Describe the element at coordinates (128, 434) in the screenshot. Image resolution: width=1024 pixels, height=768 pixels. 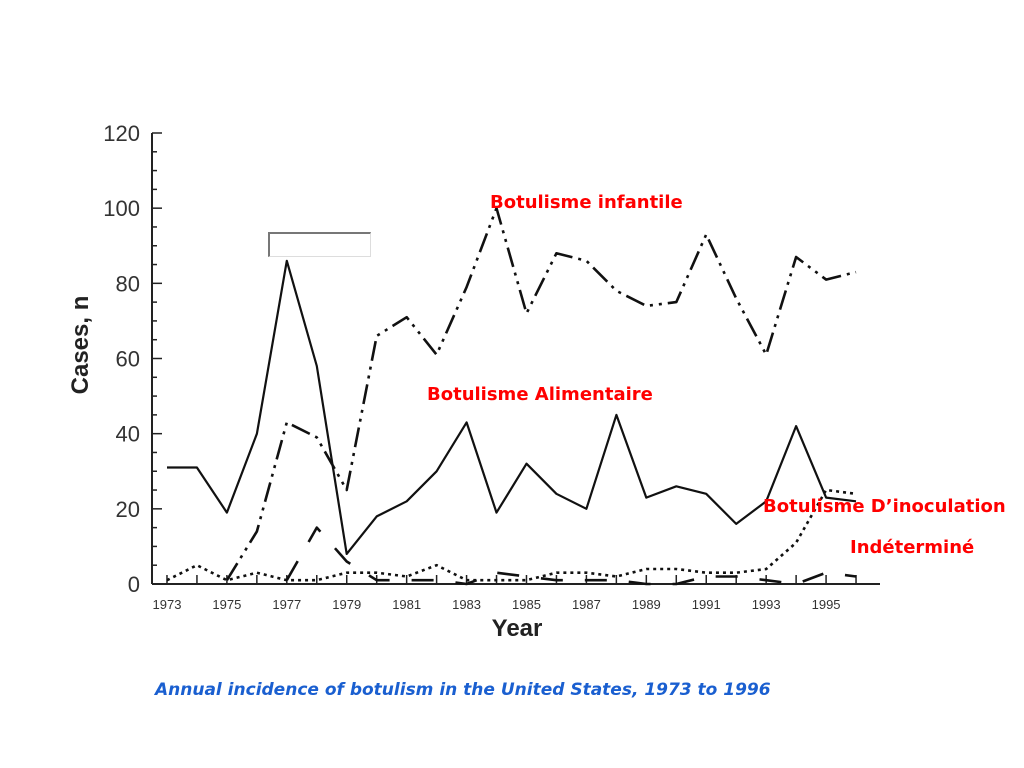
I see `y-tick-label: 40` at that location.